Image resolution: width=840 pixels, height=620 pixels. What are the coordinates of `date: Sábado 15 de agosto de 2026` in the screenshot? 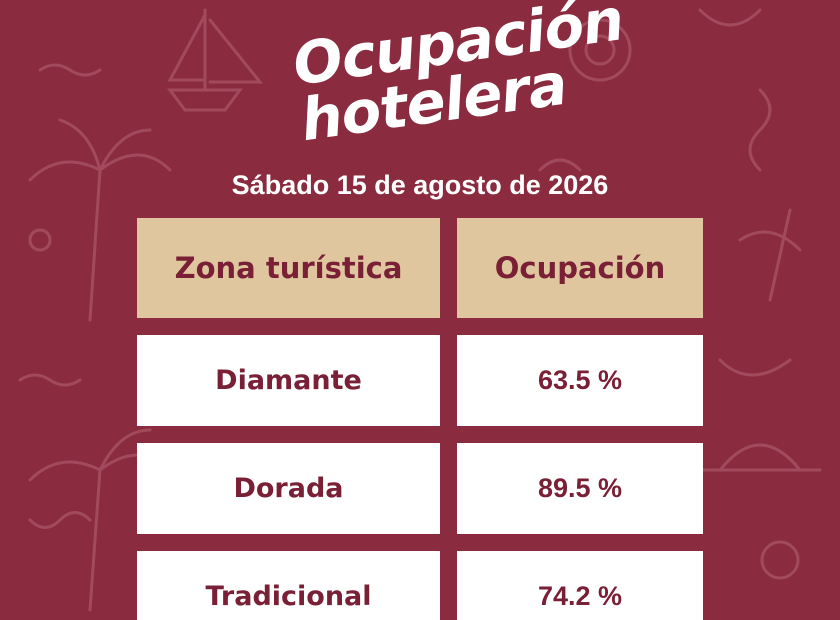 It's located at (420, 185).